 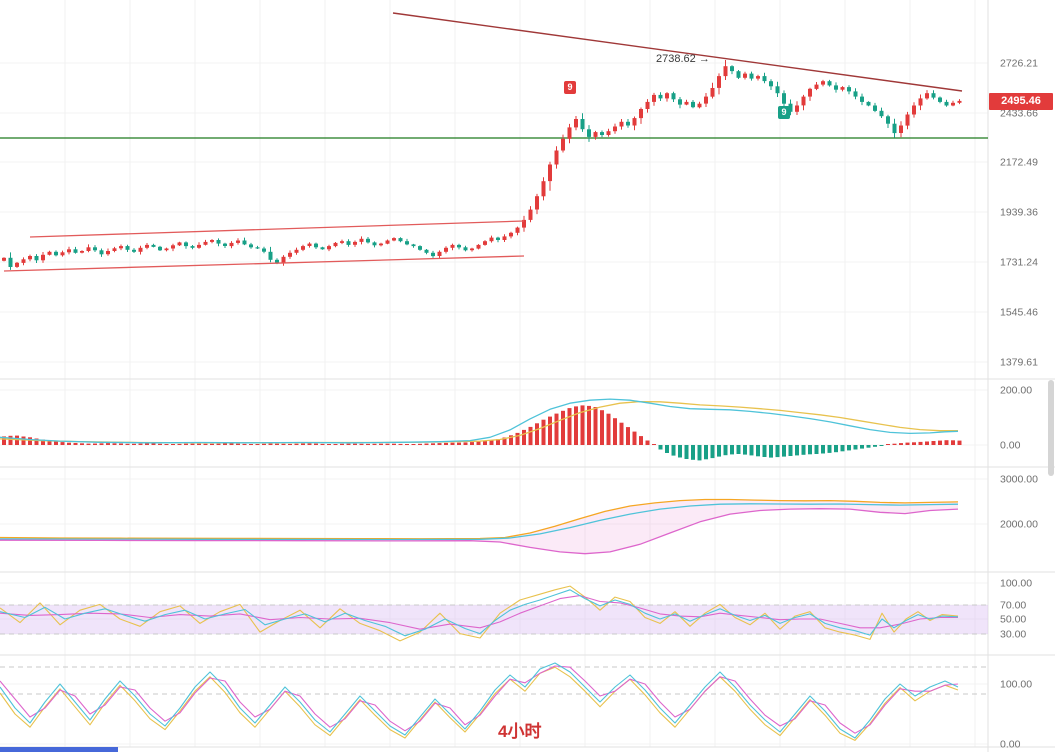 I want to click on axis-label: 1939.36, so click(x=1019, y=213).